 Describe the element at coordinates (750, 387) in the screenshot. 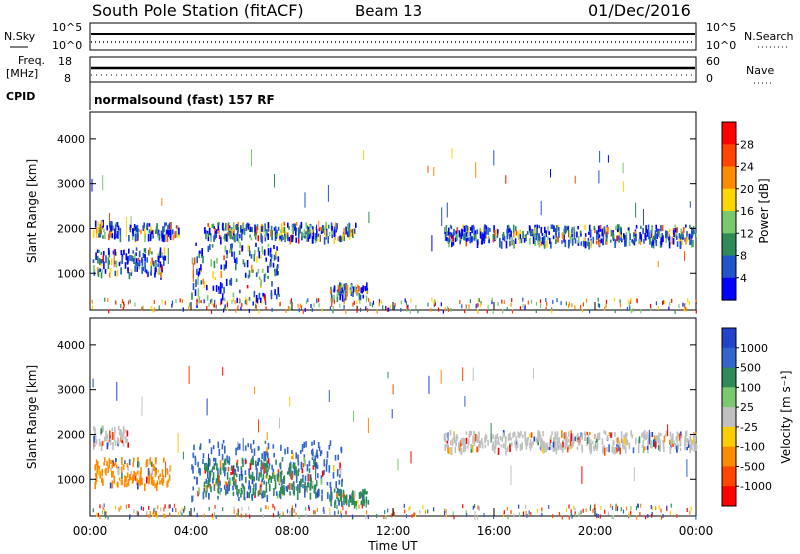

I see `colorbar-tick-label: 100` at that location.